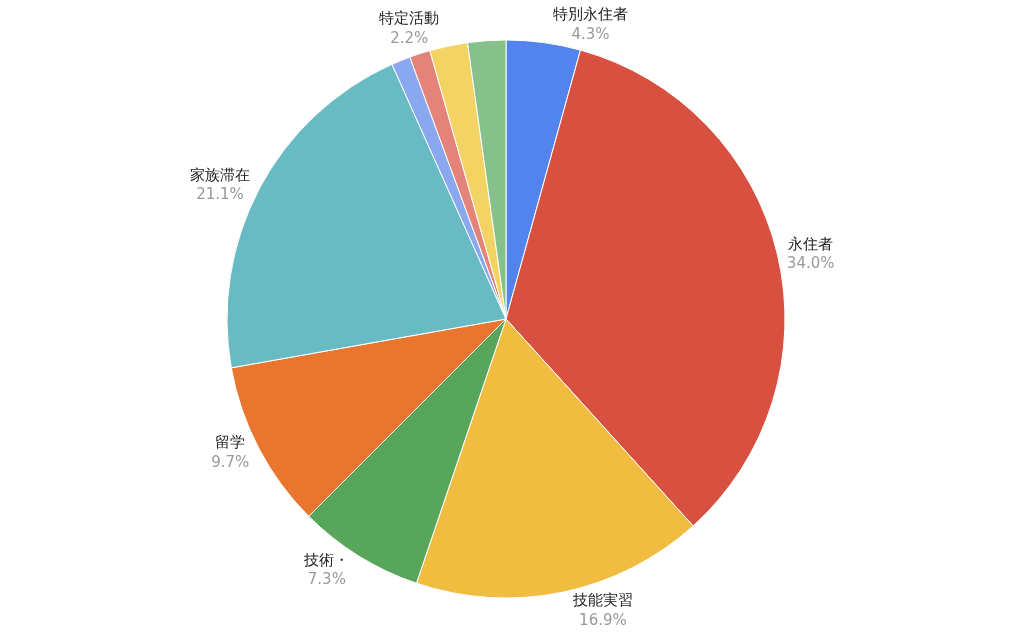 This screenshot has width=1024, height=634. Describe the element at coordinates (811, 243) in the screenshot. I see `slice-label: 永住者` at that location.